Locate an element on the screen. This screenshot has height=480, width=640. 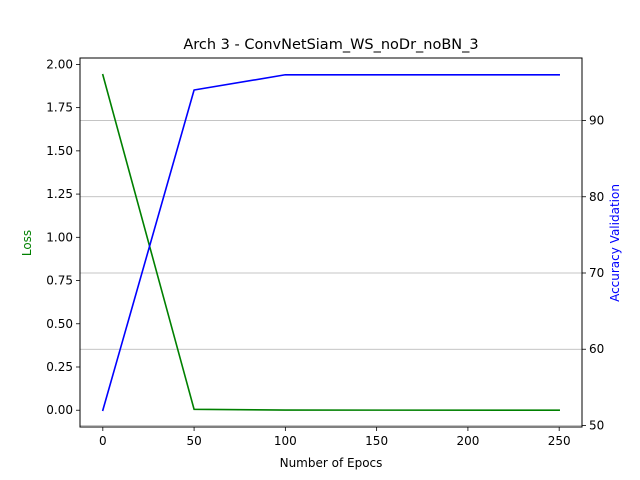
x-tick-label: 150 is located at coordinates (376, 441).